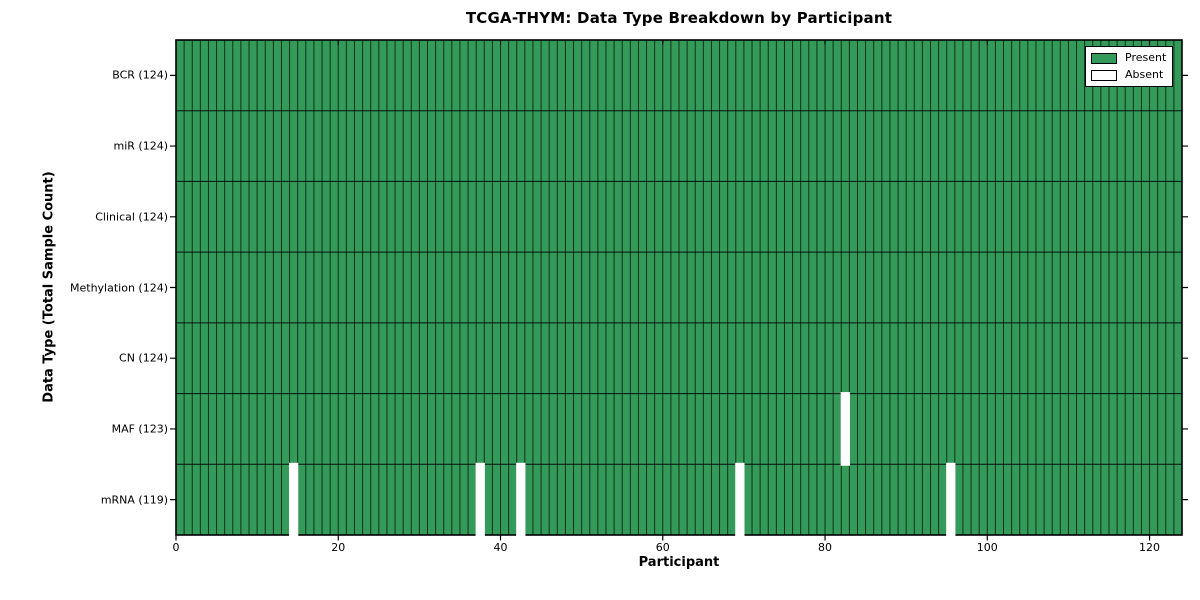  What do you see at coordinates (1150, 547) in the screenshot?
I see `x-tick-label: 120` at bounding box center [1150, 547].